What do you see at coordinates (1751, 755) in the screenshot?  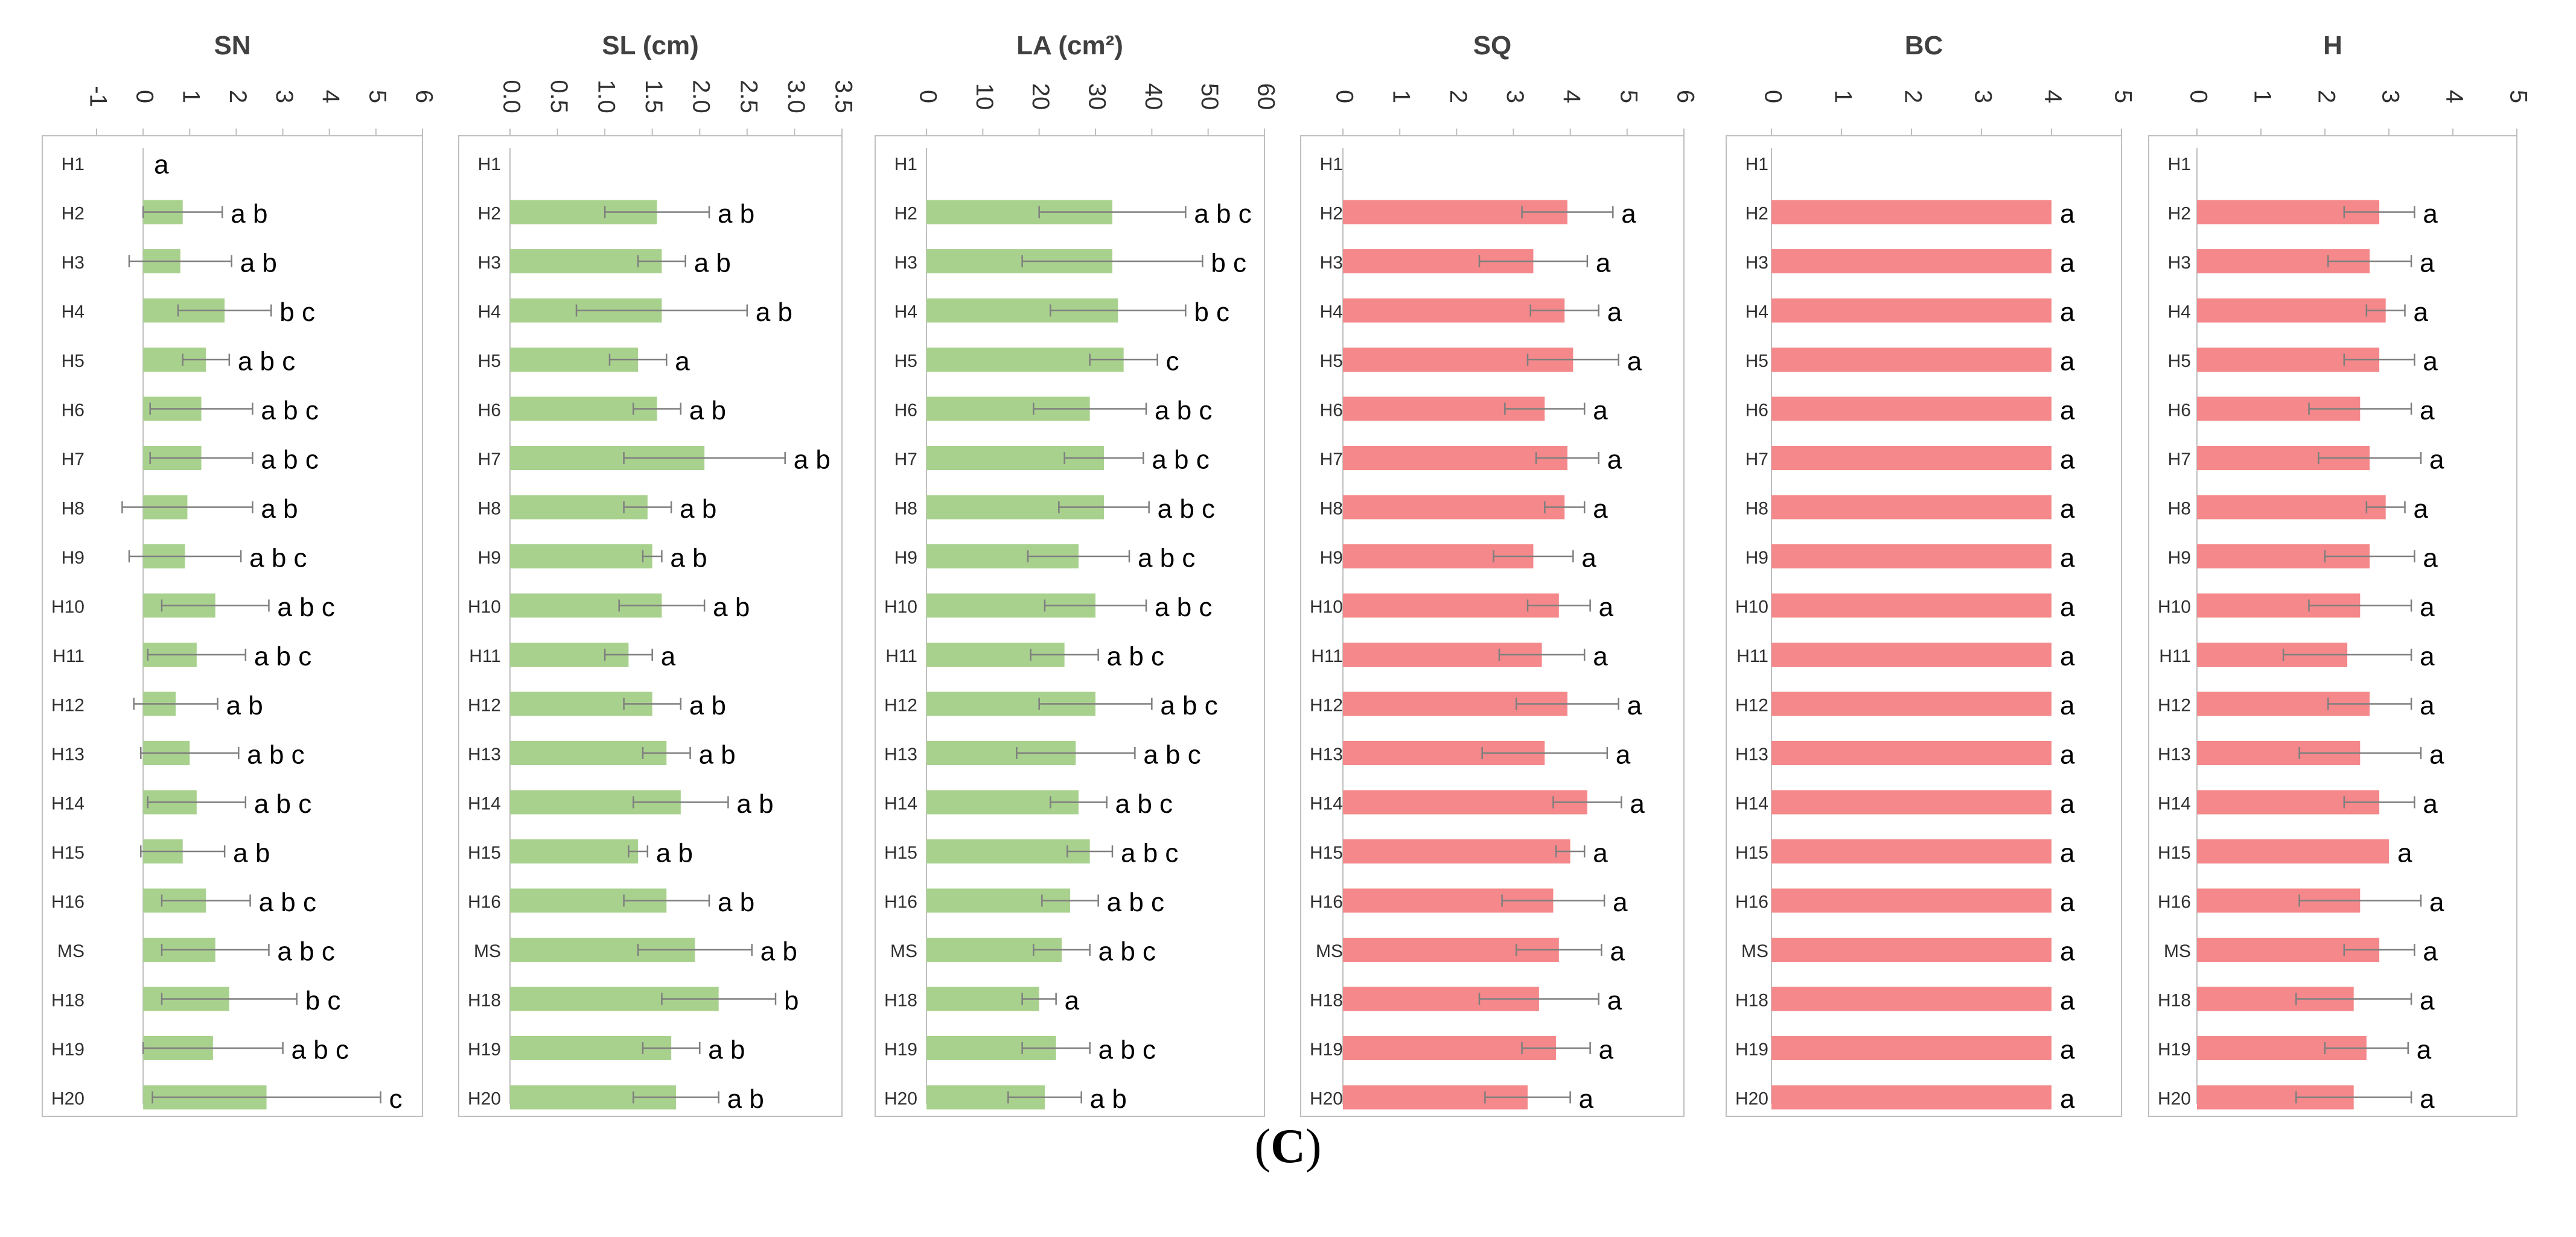 I see `category-label: H13` at bounding box center [1751, 755].